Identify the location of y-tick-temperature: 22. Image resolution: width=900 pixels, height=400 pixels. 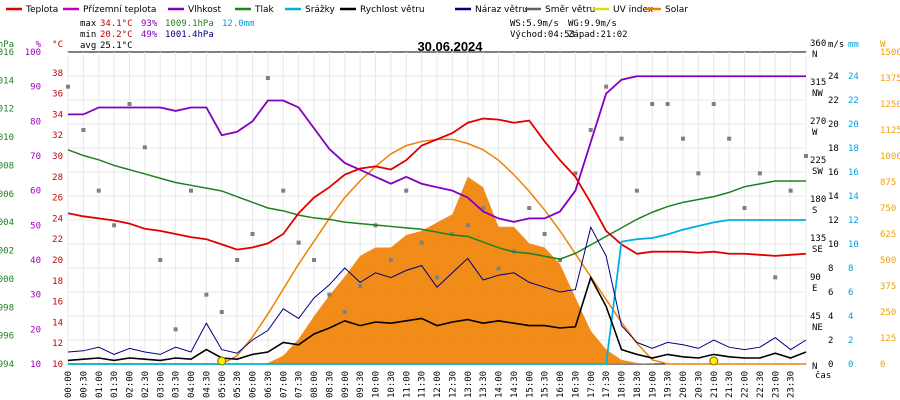
(57, 240).